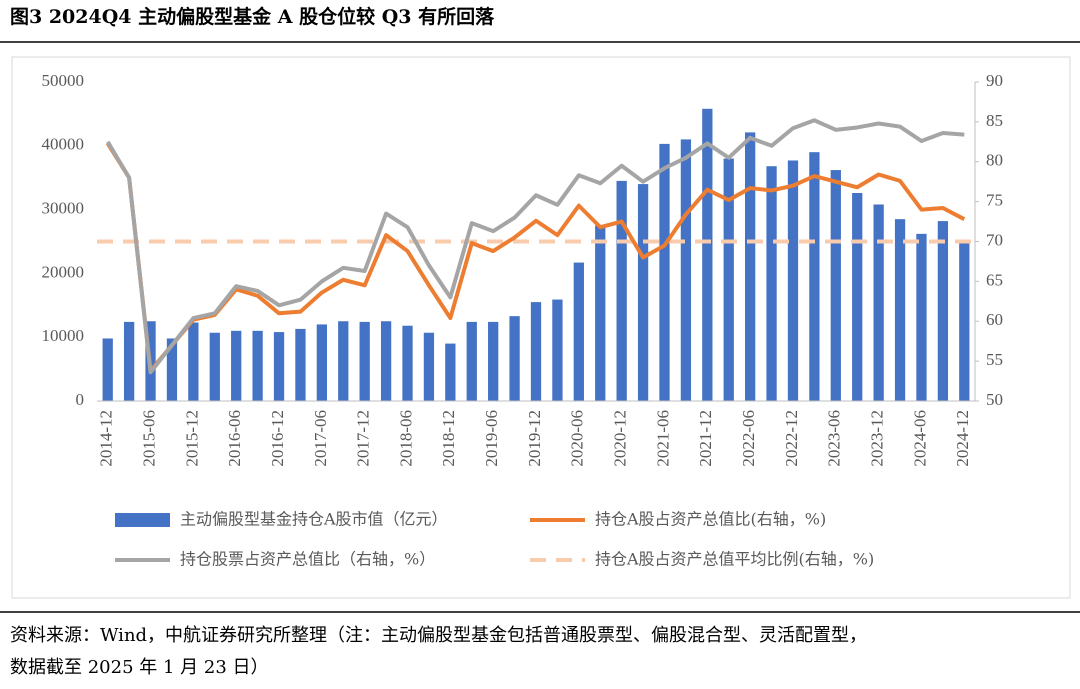  I want to click on source-note: 数据截至 2025 年 1 月 23 日）, so click(139, 667).